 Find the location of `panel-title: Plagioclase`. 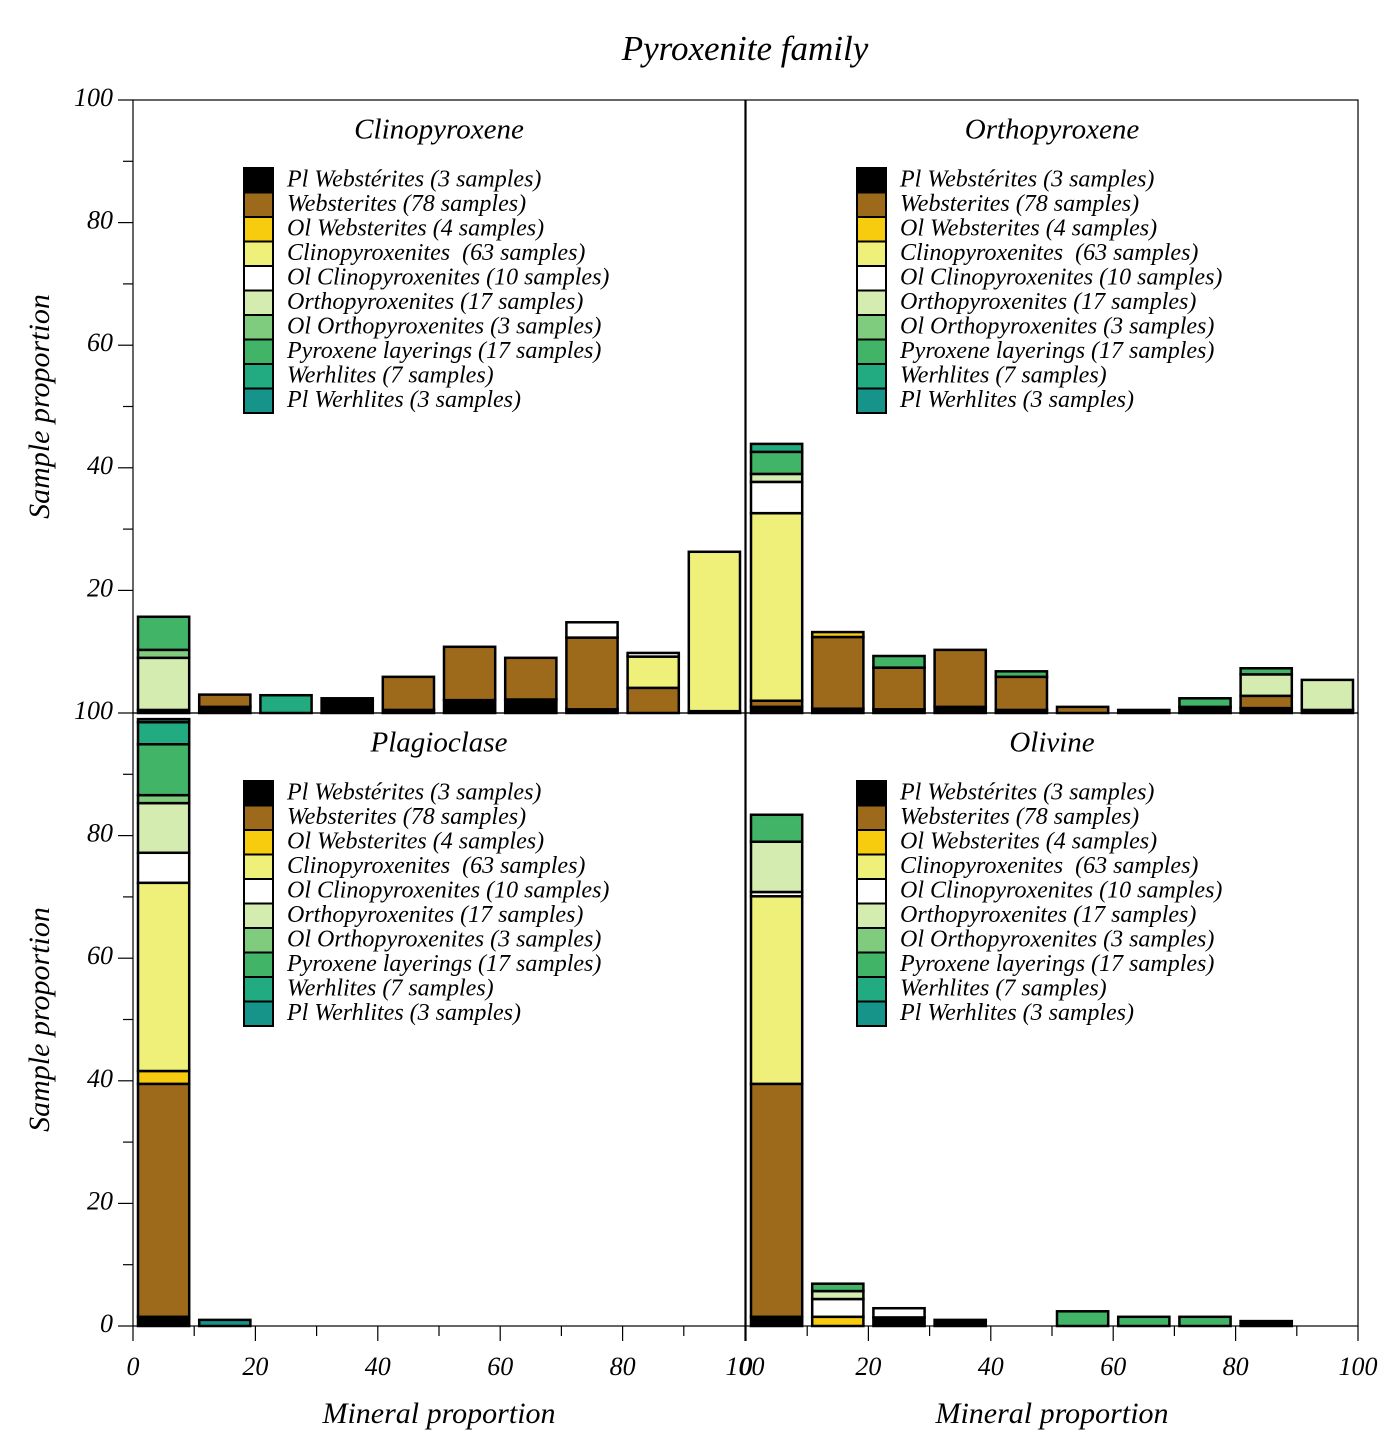

panel-title: Plagioclase is located at coordinates (439, 743).